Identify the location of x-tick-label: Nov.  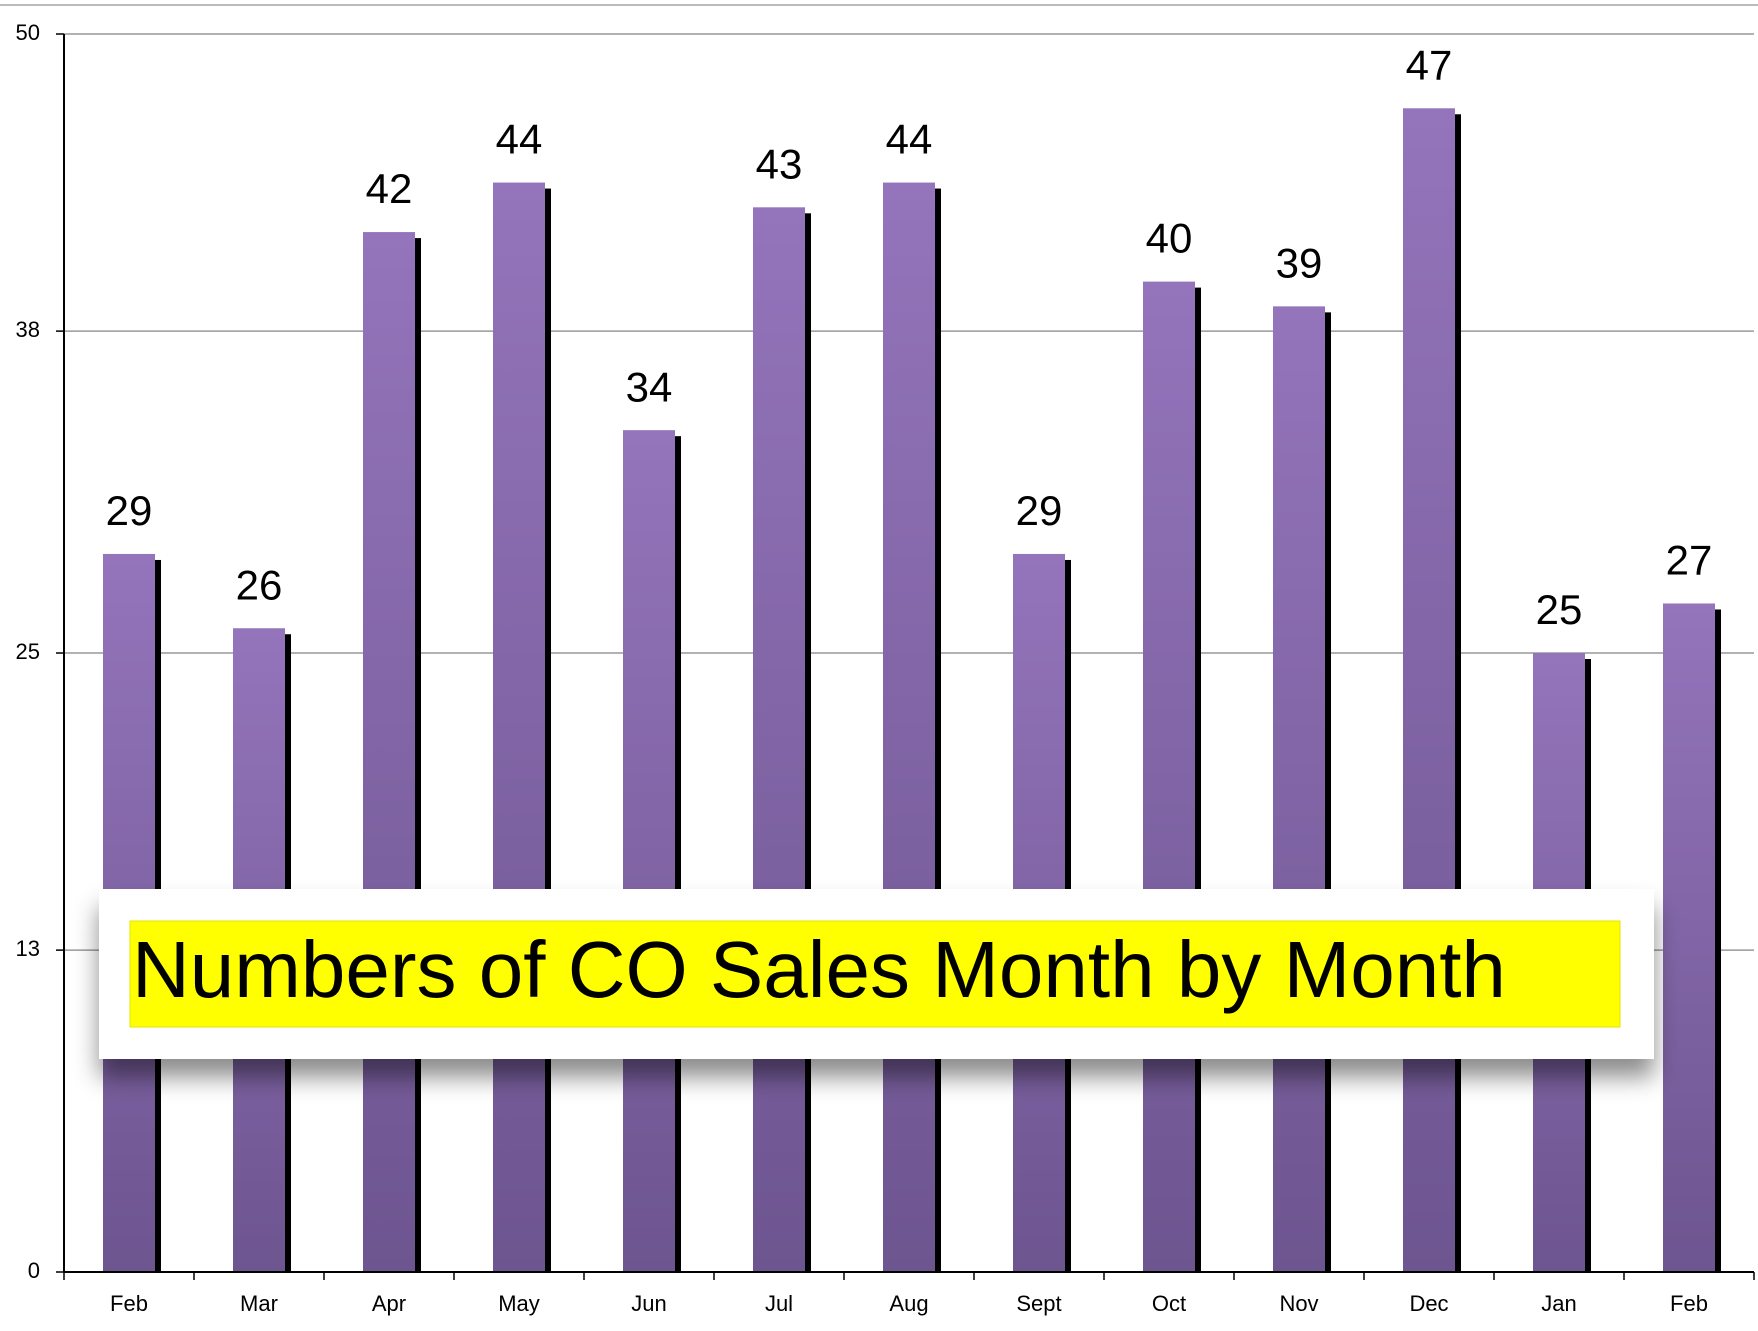
(1298, 1303).